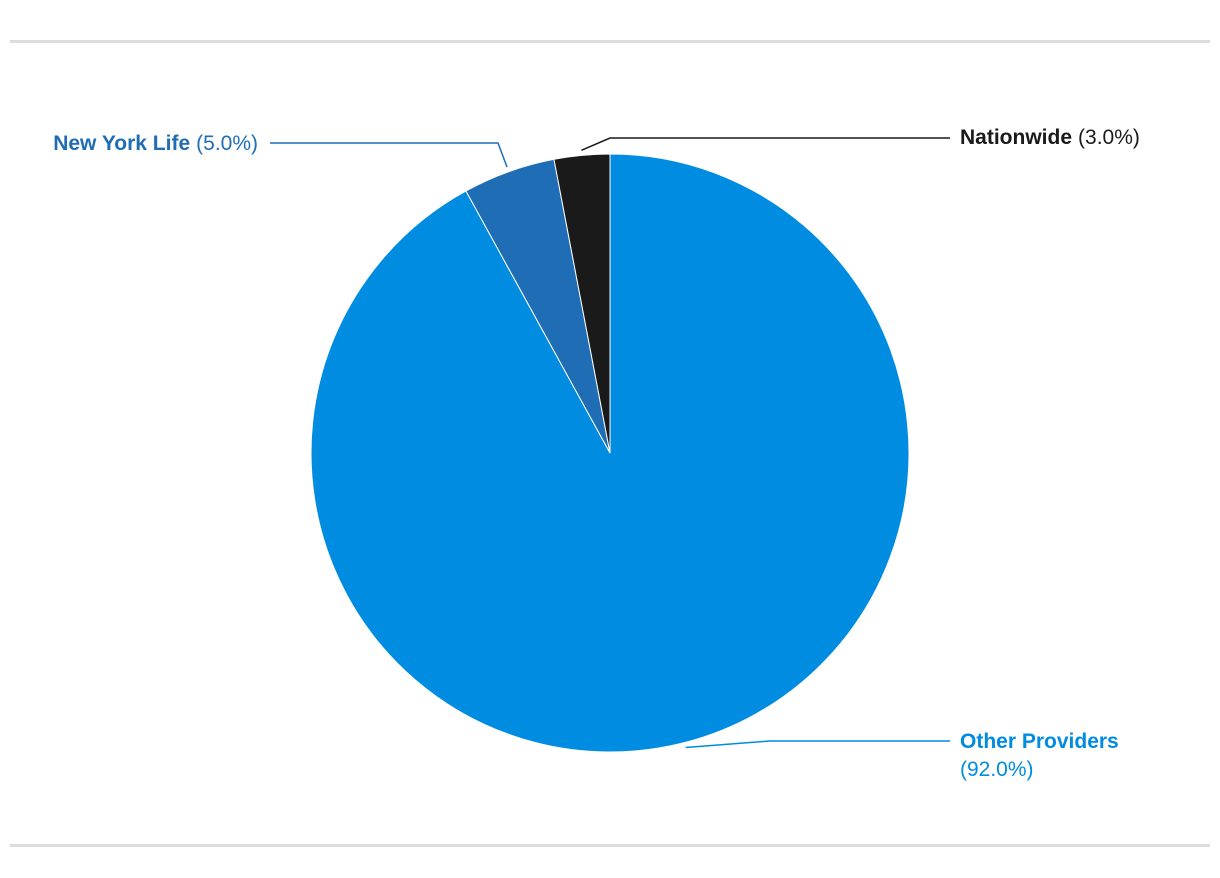 The image size is (1220, 878). I want to click on slice-label: Other Providers (92.0%), so click(1039, 755).